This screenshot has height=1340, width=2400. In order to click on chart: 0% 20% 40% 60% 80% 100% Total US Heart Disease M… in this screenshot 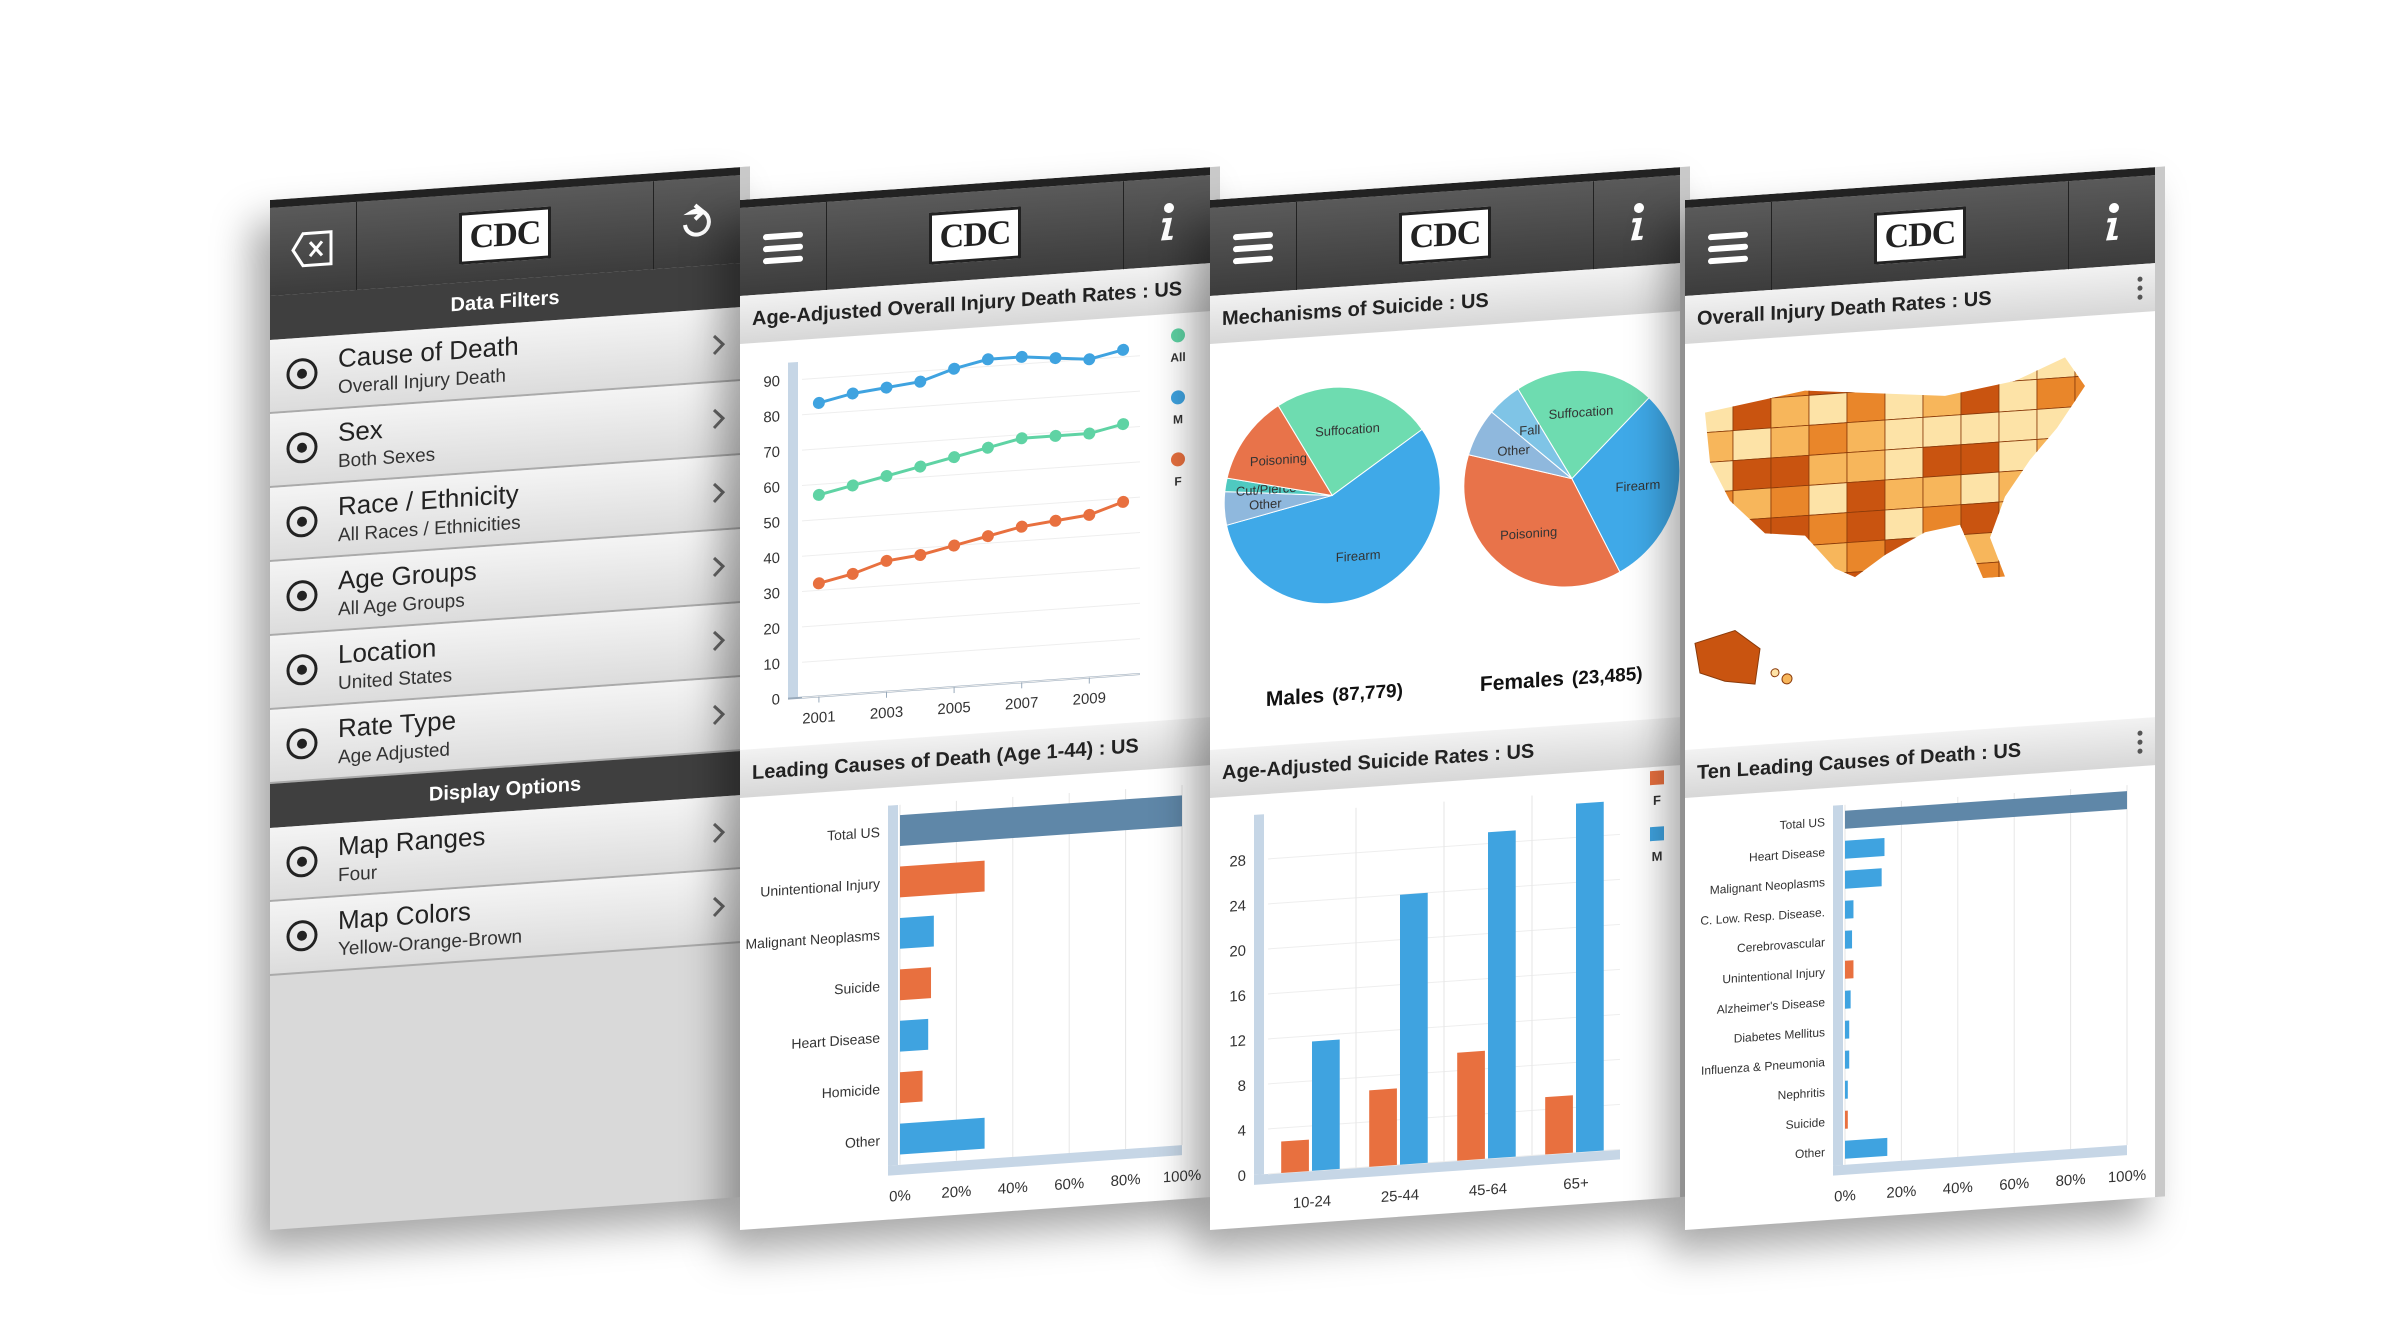, I will do `click(1923, 995)`.